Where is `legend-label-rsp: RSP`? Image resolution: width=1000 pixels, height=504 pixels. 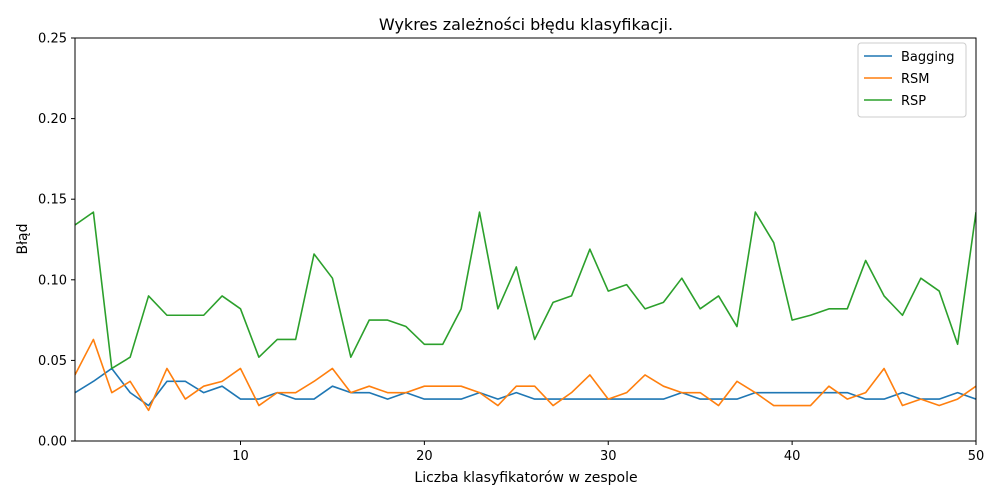 legend-label-rsp: RSP is located at coordinates (913, 101).